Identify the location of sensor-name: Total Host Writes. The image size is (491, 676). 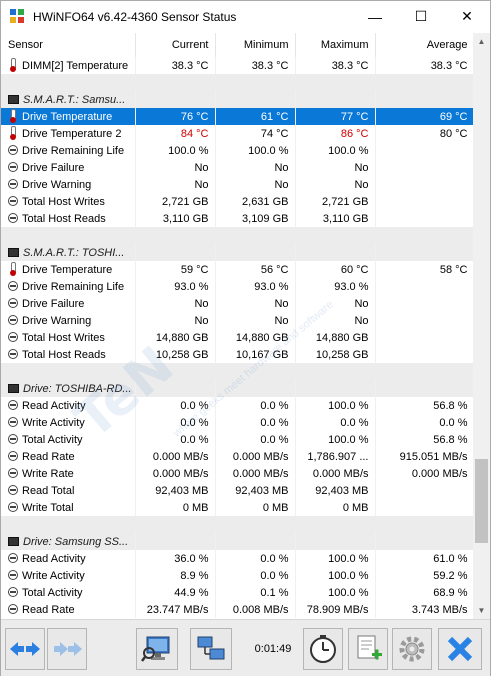
(63, 201).